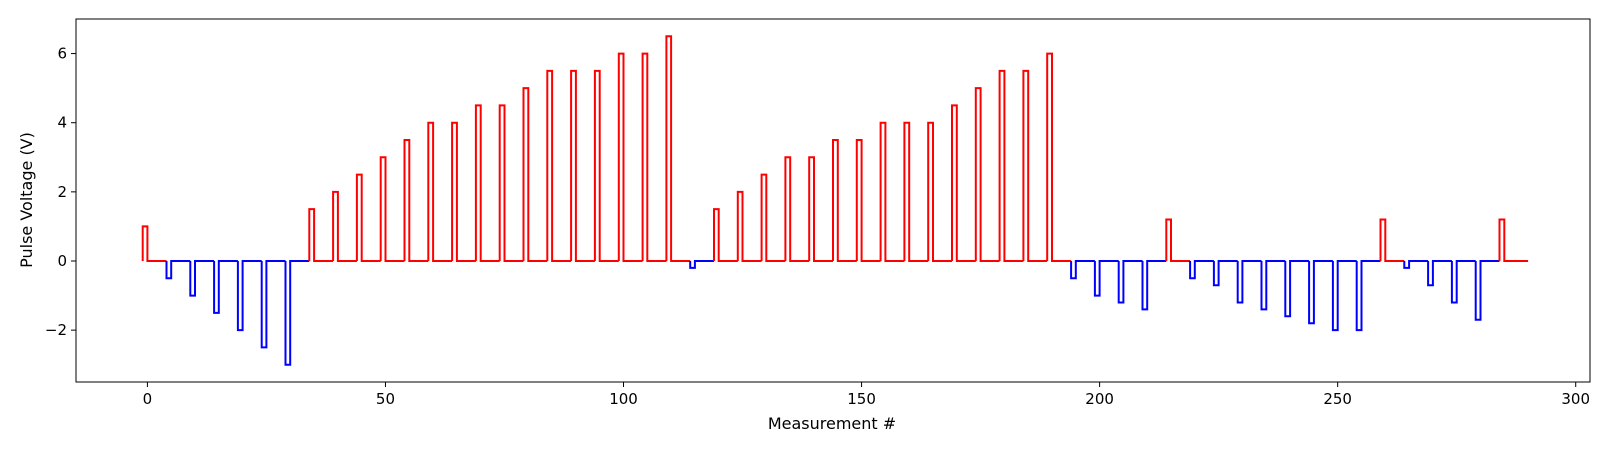 The height and width of the screenshot is (450, 1600). I want to click on y-tick-label: 2, so click(62, 192).